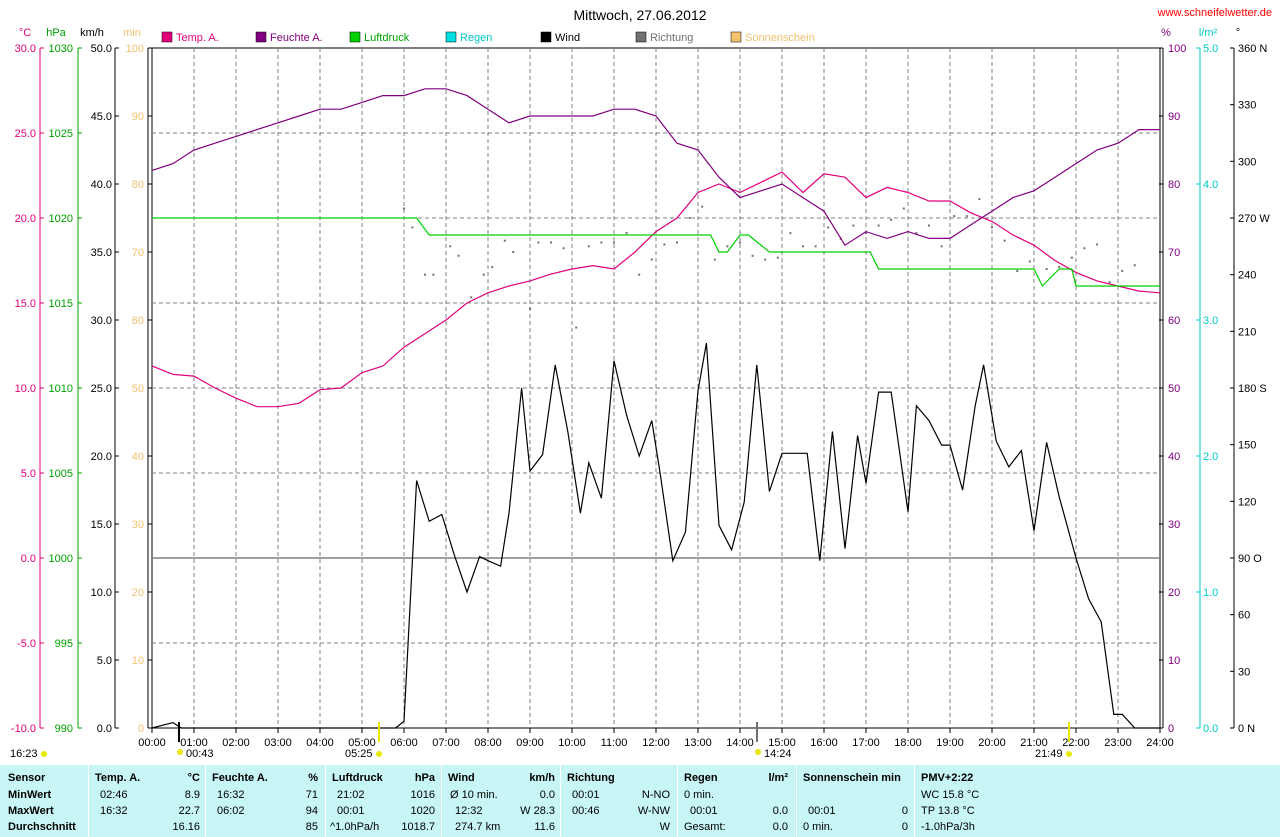  Describe the element at coordinates (1214, 13) in the screenshot. I see `website-link: www.schneifelwetter.de` at that location.